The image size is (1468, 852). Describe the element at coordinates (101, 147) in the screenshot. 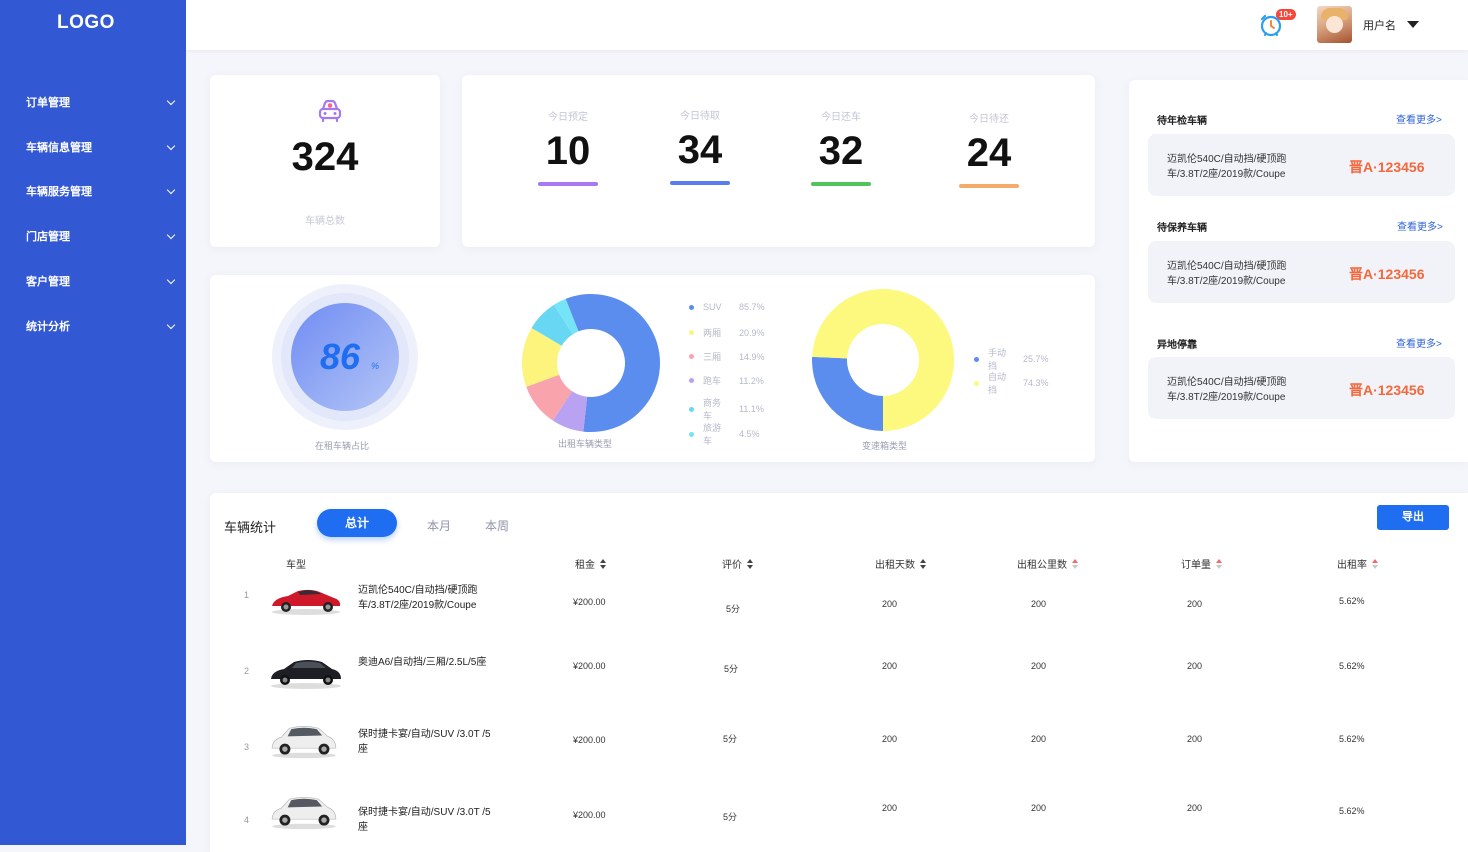

I see `sidebar-item-vehicle-info: 车辆信息管理` at that location.